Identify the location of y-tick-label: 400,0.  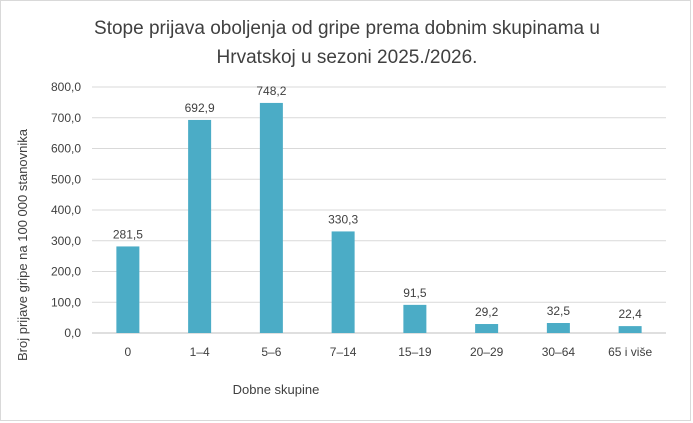
(66, 210).